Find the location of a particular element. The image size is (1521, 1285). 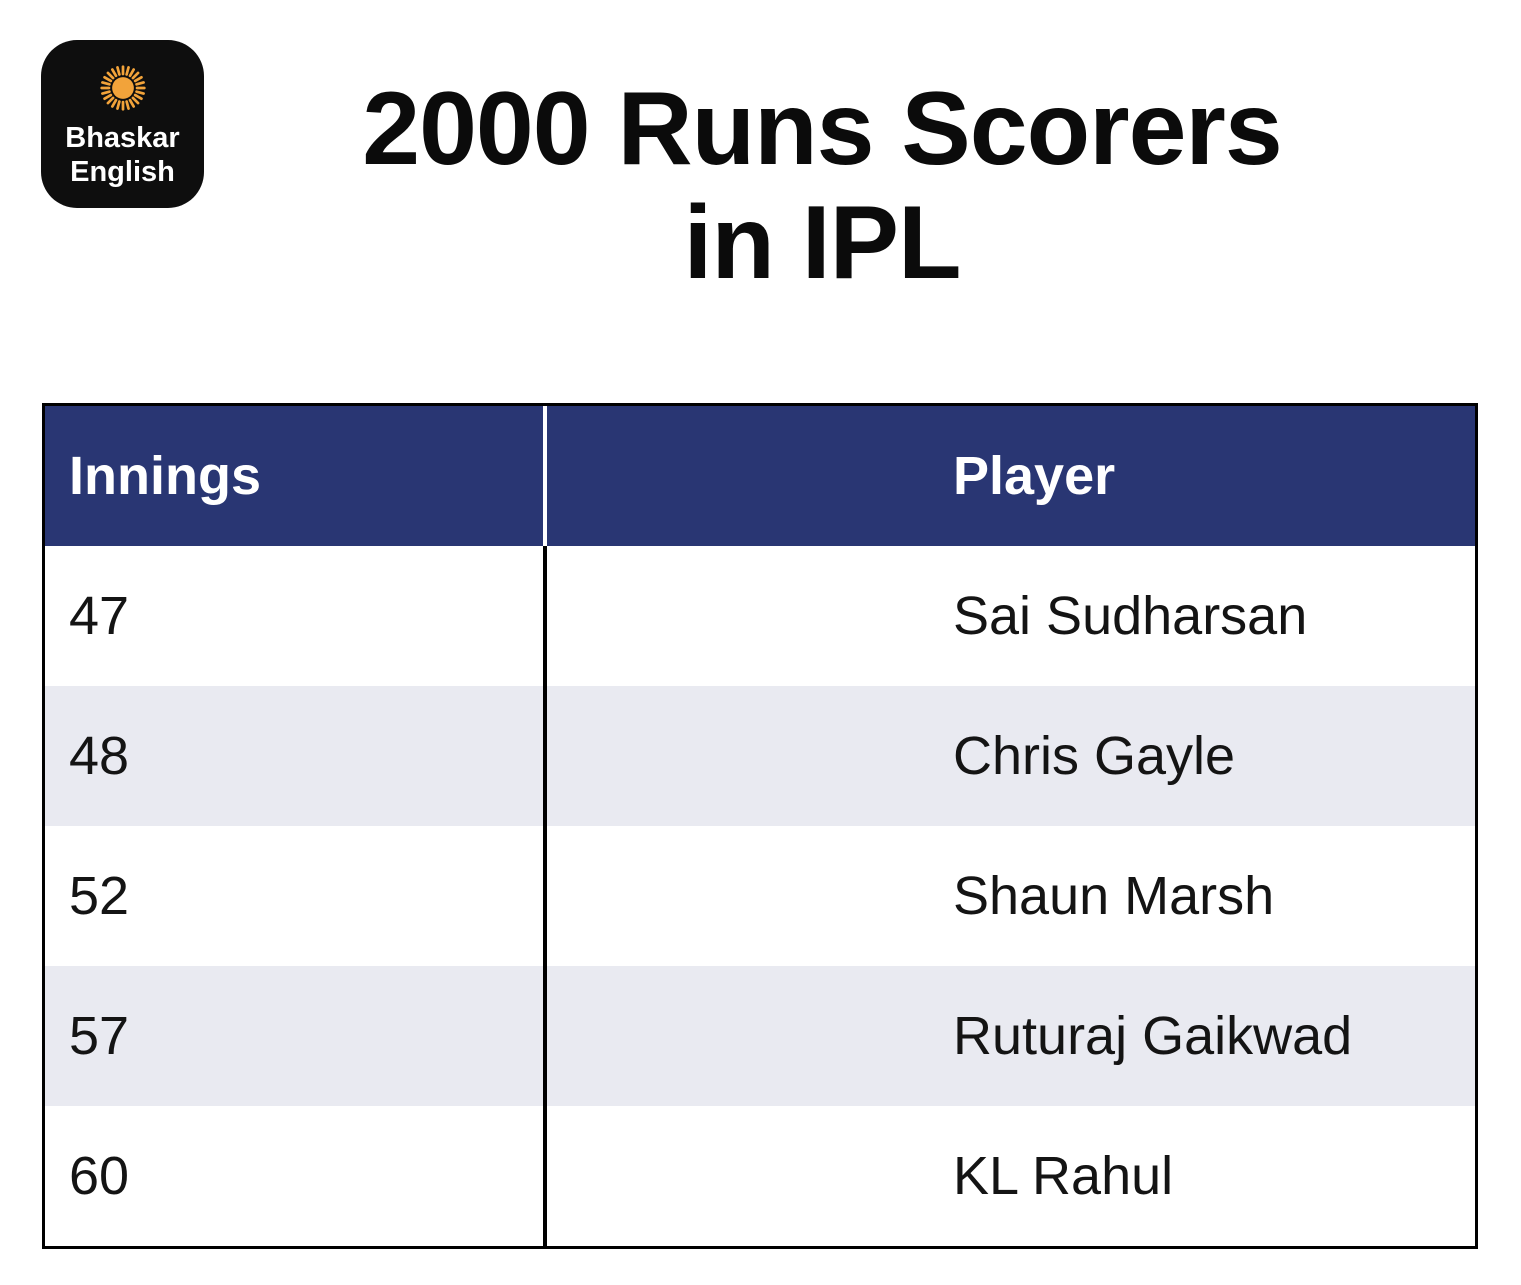

logo-text-line2: English is located at coordinates (122, 171).